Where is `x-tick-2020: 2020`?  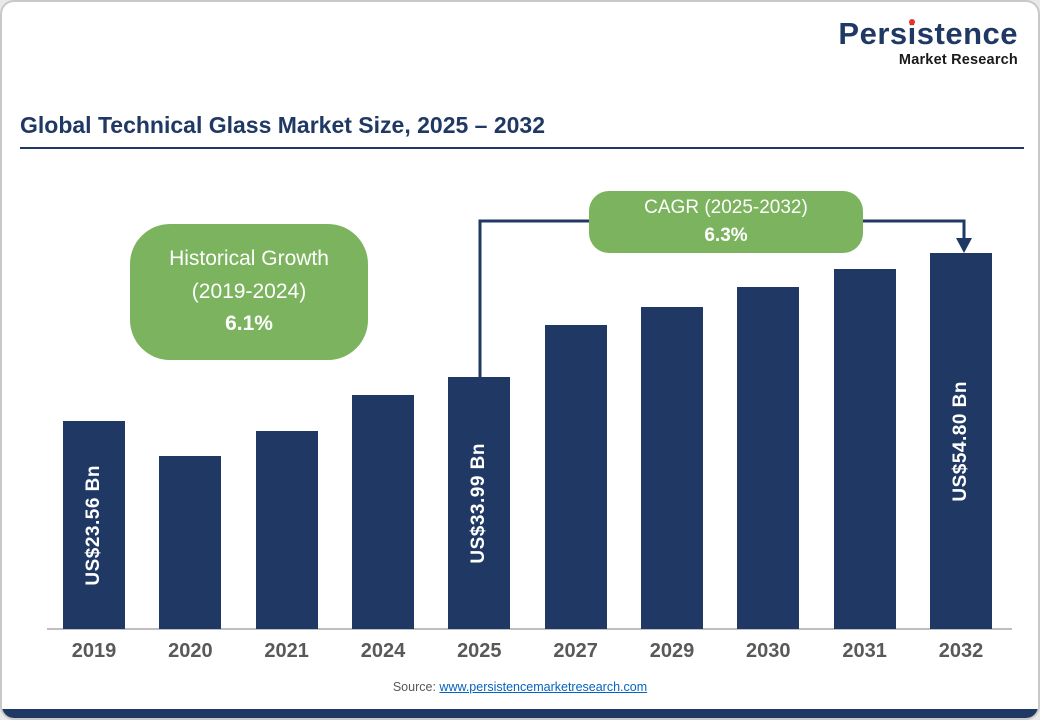 x-tick-2020: 2020 is located at coordinates (190, 651).